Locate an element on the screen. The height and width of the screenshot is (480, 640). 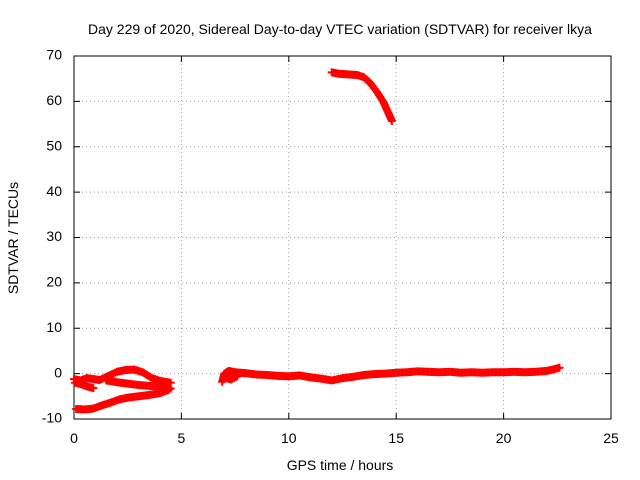
y-tick-label: 30 is located at coordinates (54, 236).